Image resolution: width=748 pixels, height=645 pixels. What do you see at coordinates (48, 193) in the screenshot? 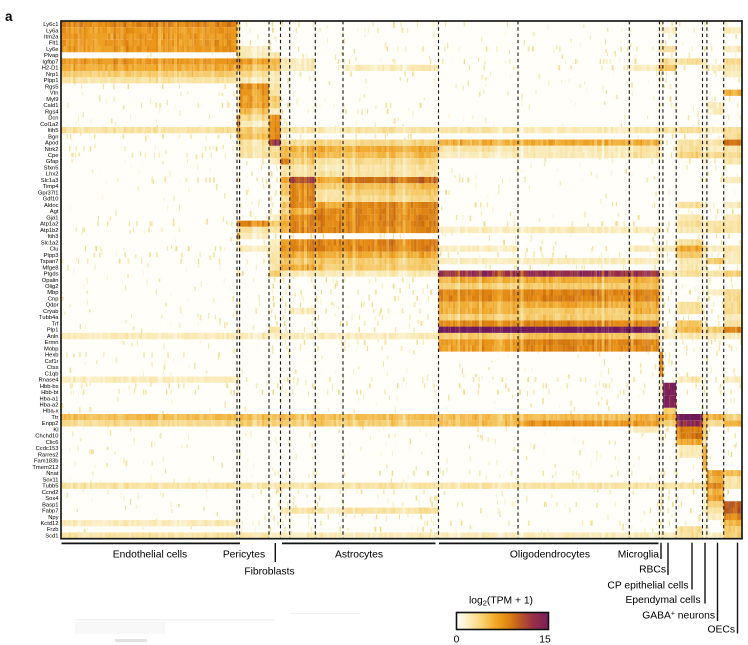
I see `svg-text: Gpr37l1` at bounding box center [48, 193].